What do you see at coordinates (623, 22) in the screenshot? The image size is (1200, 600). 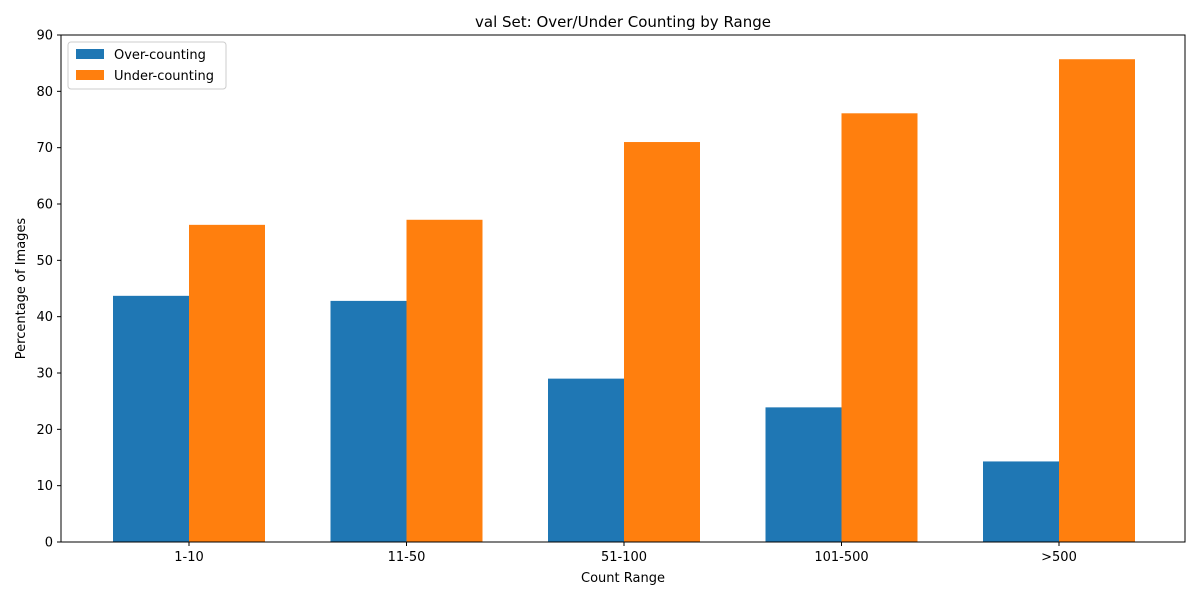 I see `chart-title: val Set: Over/Under Counting by Range` at bounding box center [623, 22].